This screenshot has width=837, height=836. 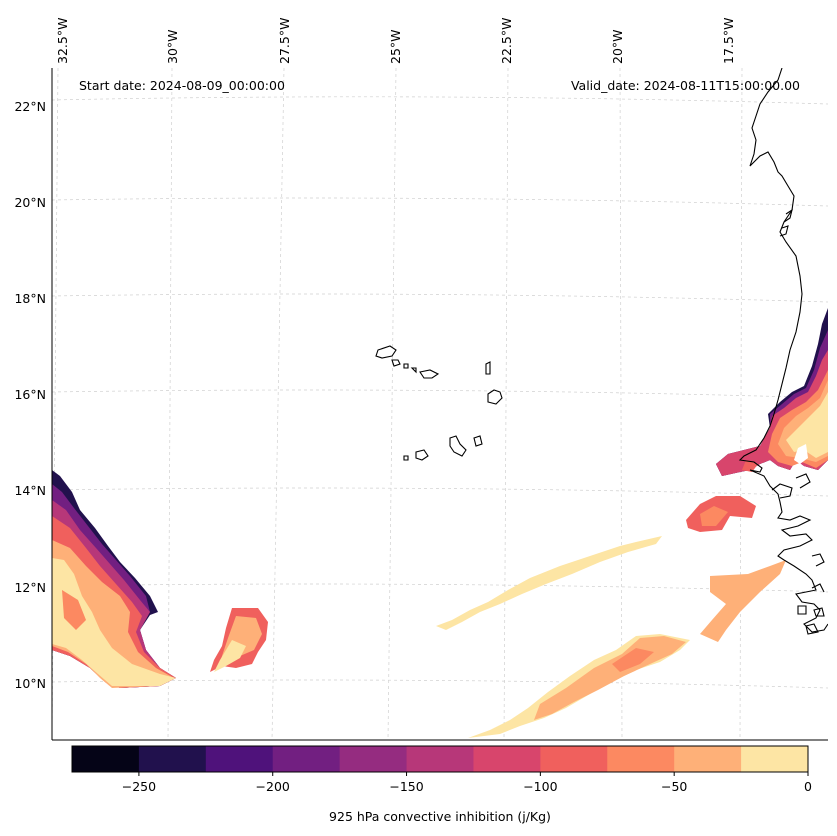 What do you see at coordinates (540, 786) in the screenshot?
I see `colorbar-tick-label: −100` at bounding box center [540, 786].